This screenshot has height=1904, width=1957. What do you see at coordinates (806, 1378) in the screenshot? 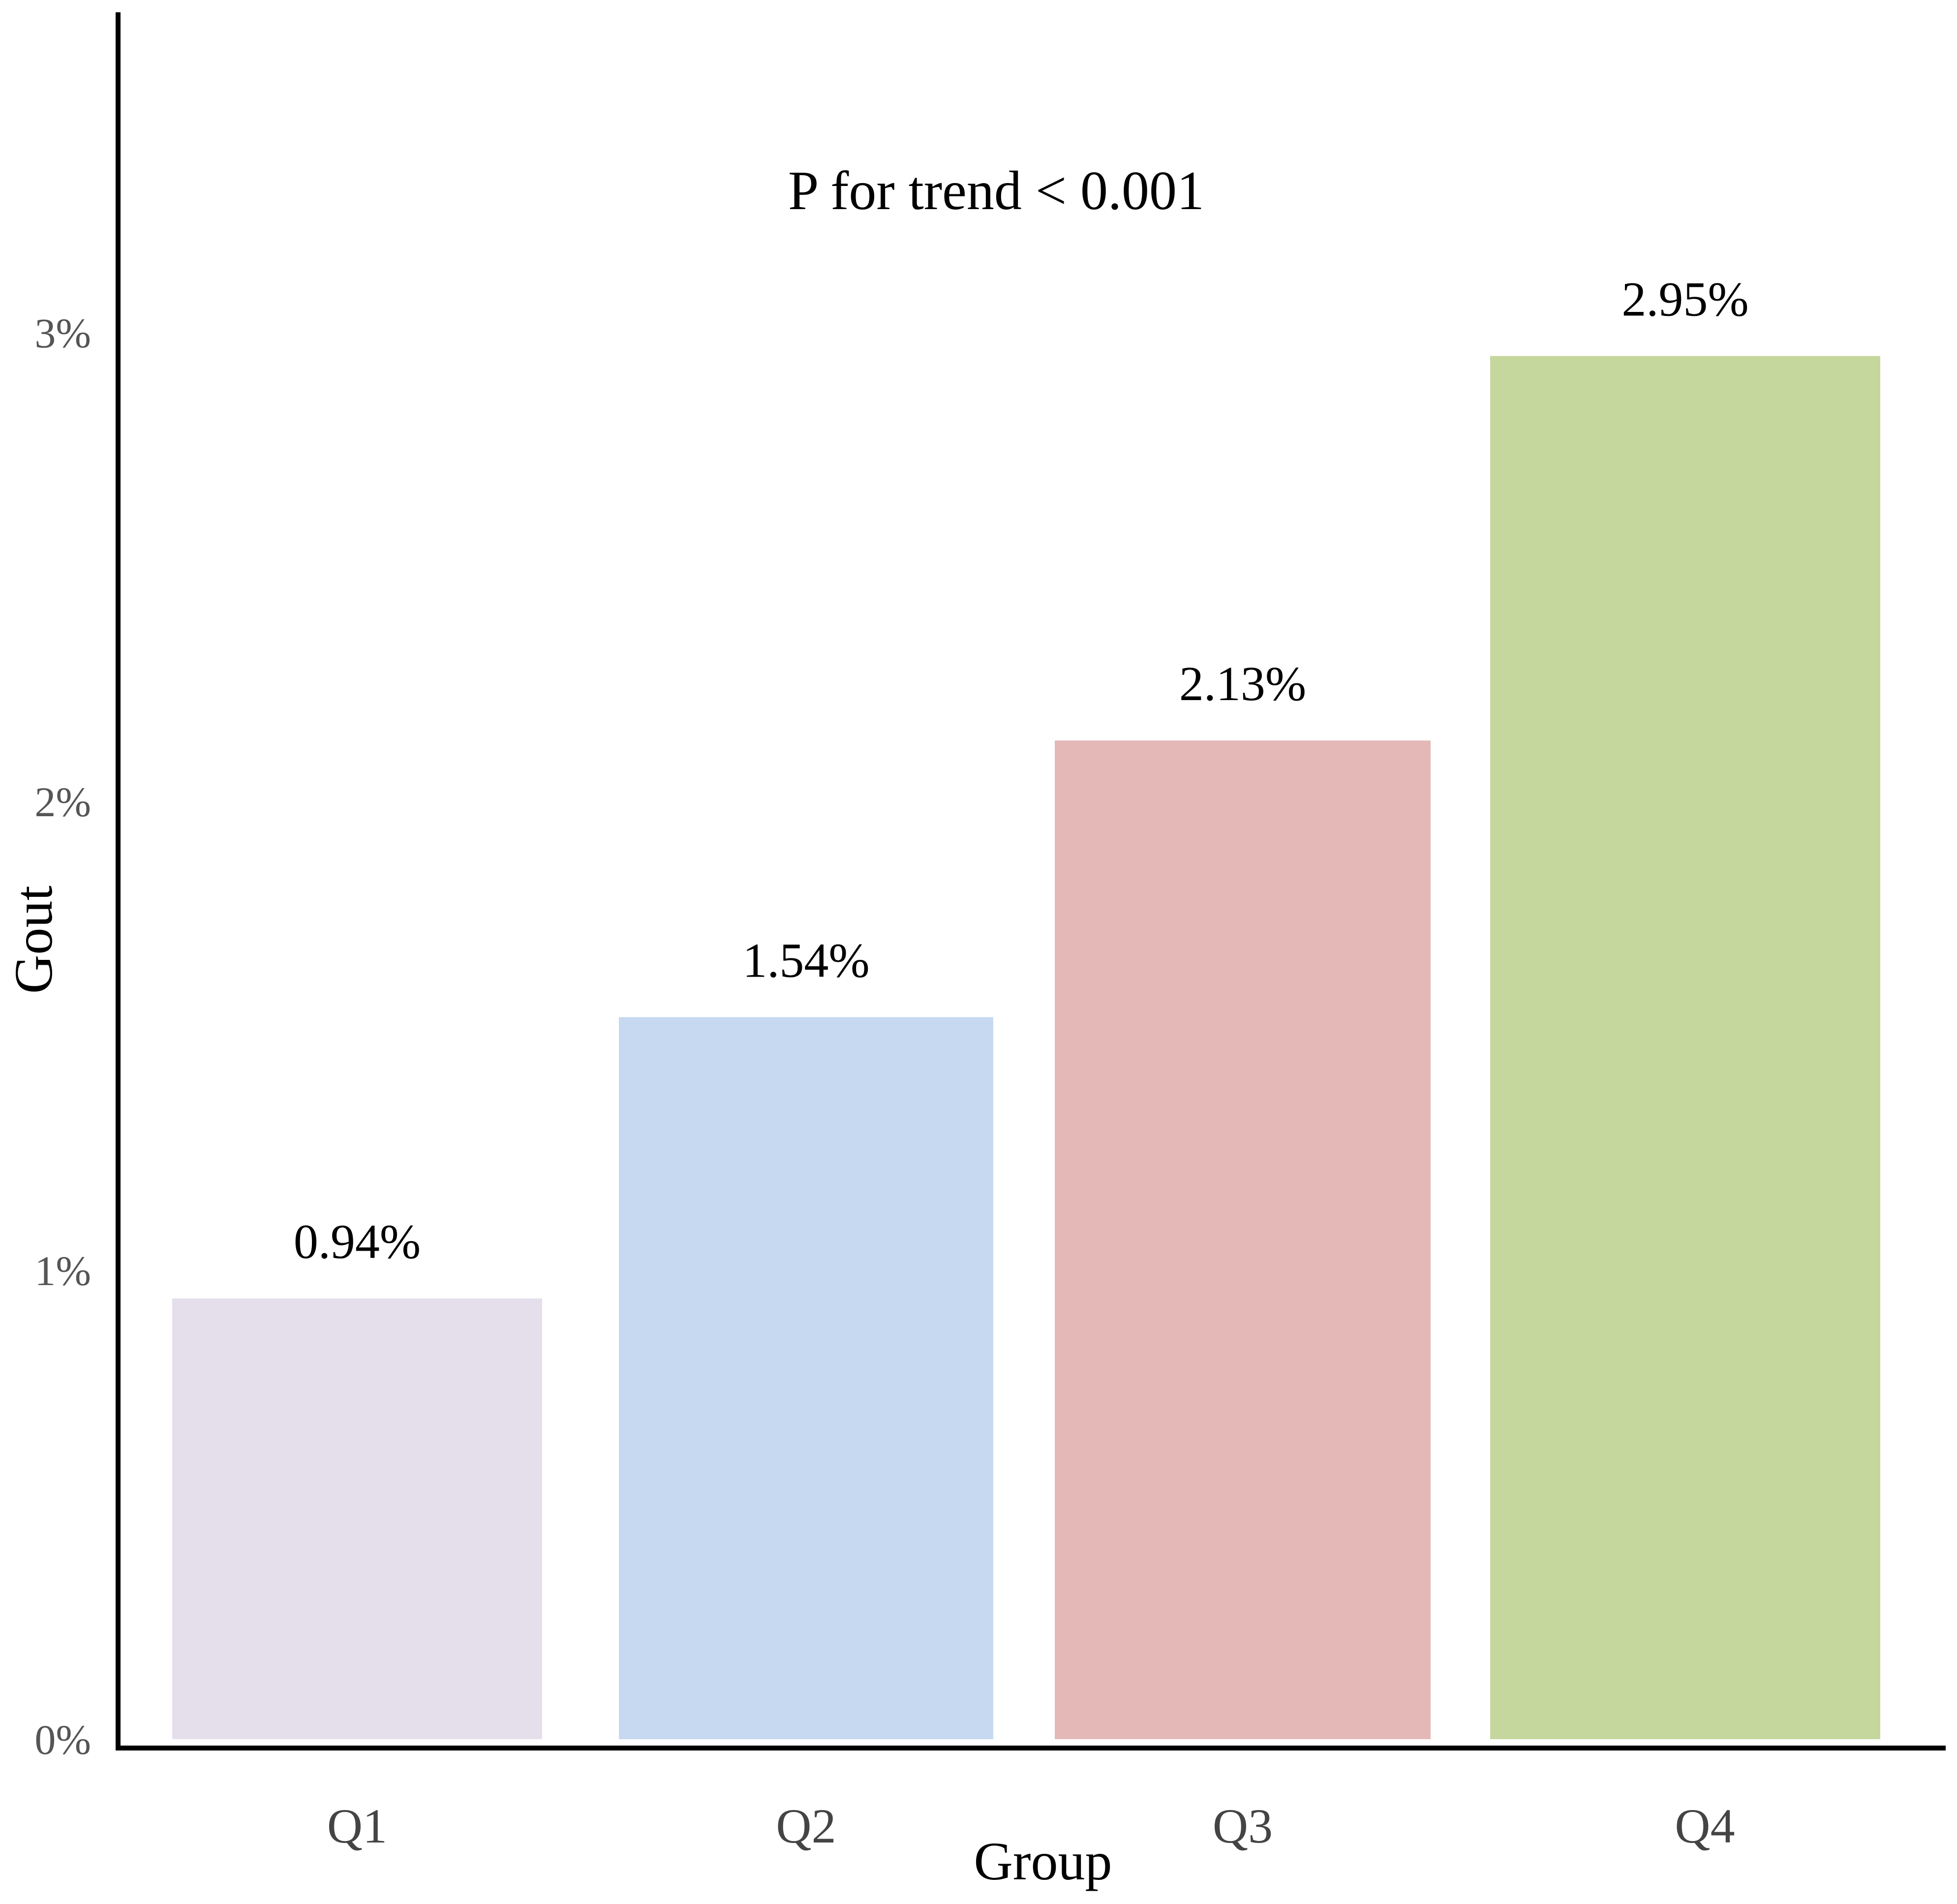
I see `bar-q2` at bounding box center [806, 1378].